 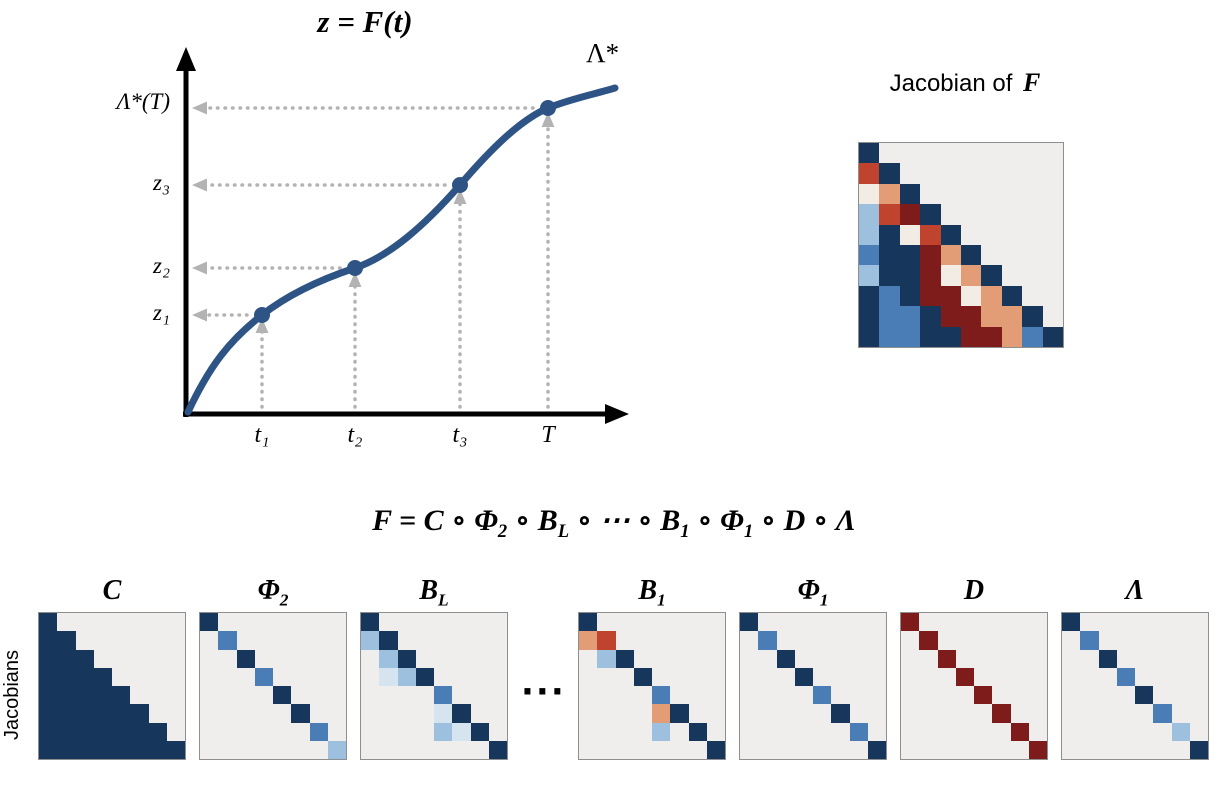 I want to click on x-axis-label-t3: t₃, so click(x=460, y=435).